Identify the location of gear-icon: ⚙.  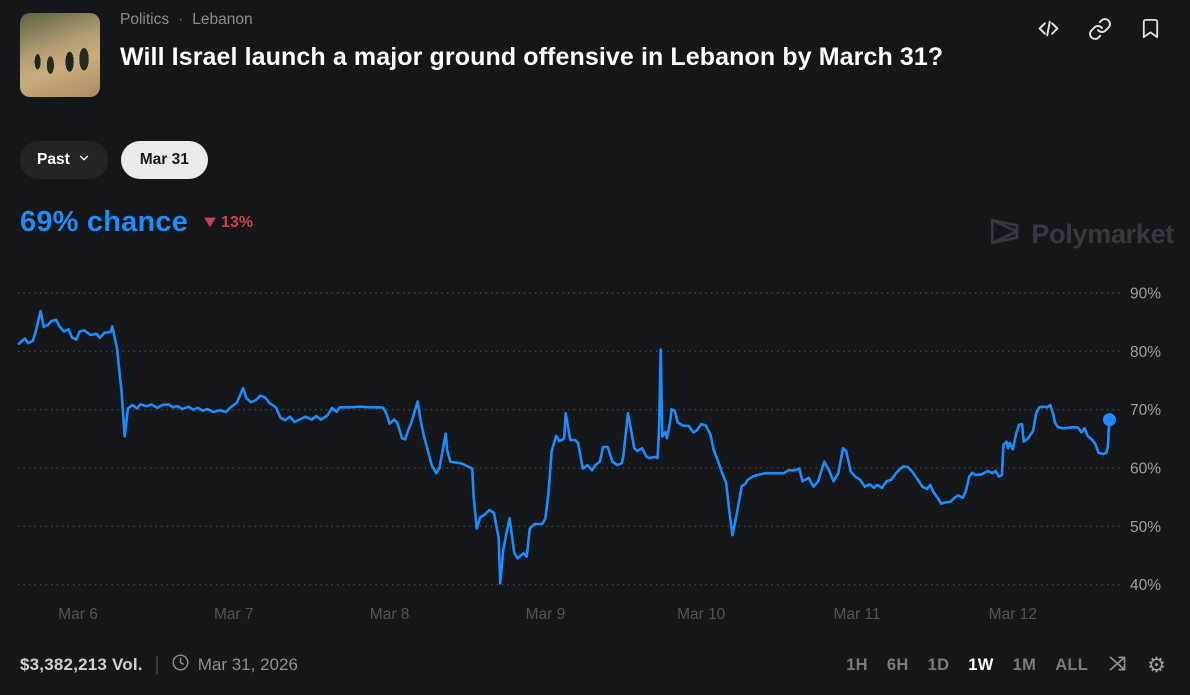
(1156, 664).